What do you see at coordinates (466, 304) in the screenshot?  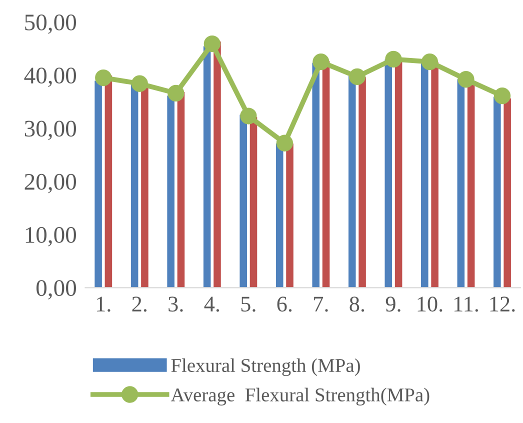 I see `x-tick-label: 11.` at bounding box center [466, 304].